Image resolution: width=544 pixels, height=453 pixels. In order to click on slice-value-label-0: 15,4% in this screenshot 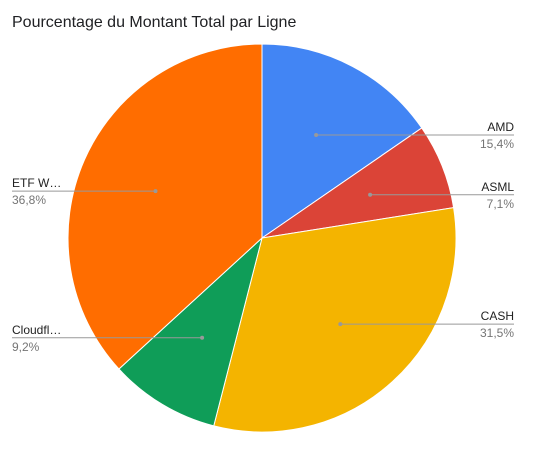, I will do `click(497, 144)`.